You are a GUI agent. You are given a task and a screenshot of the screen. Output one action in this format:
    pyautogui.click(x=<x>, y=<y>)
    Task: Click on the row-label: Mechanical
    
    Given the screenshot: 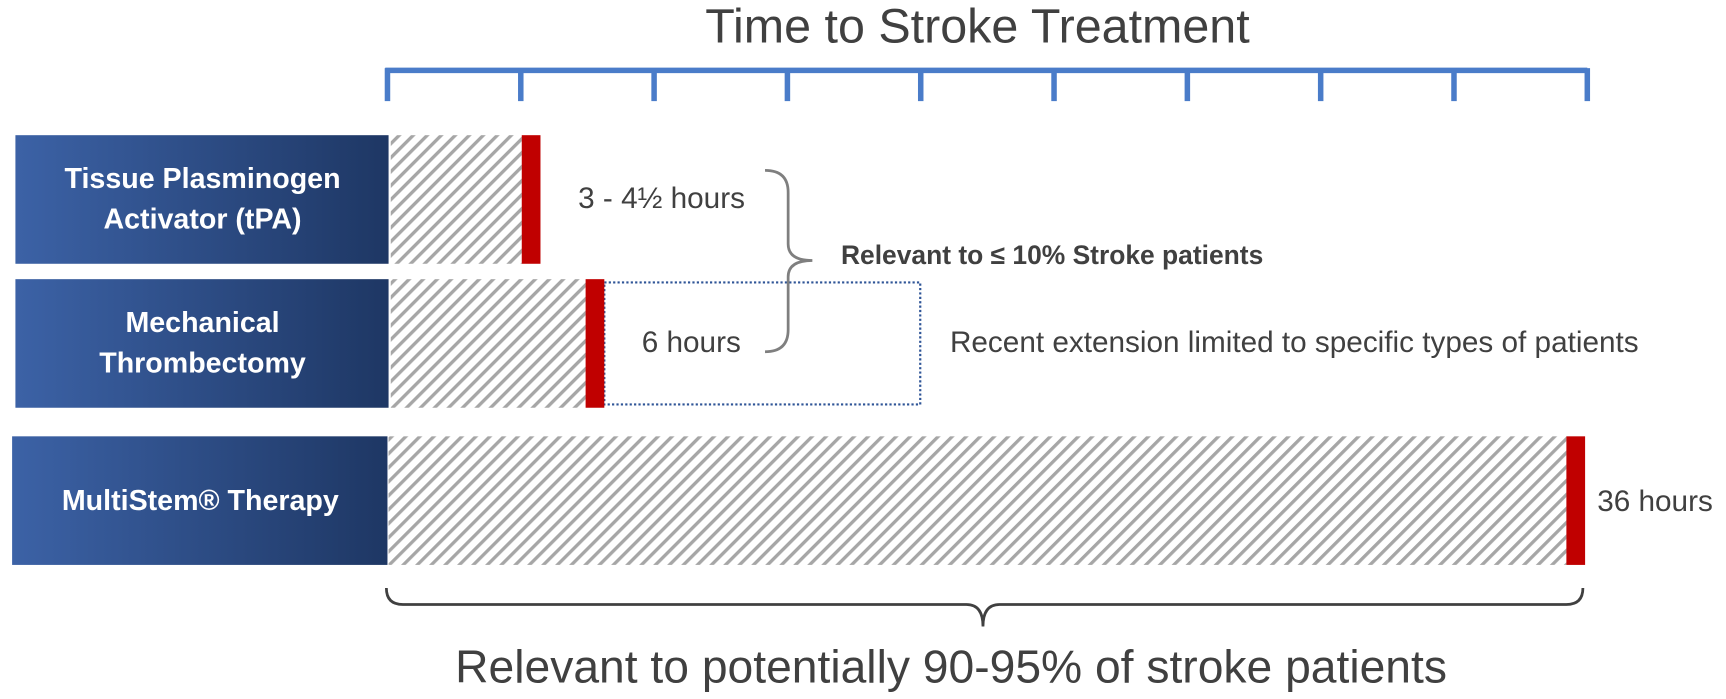 What is the action you would take?
    pyautogui.click(x=202, y=323)
    